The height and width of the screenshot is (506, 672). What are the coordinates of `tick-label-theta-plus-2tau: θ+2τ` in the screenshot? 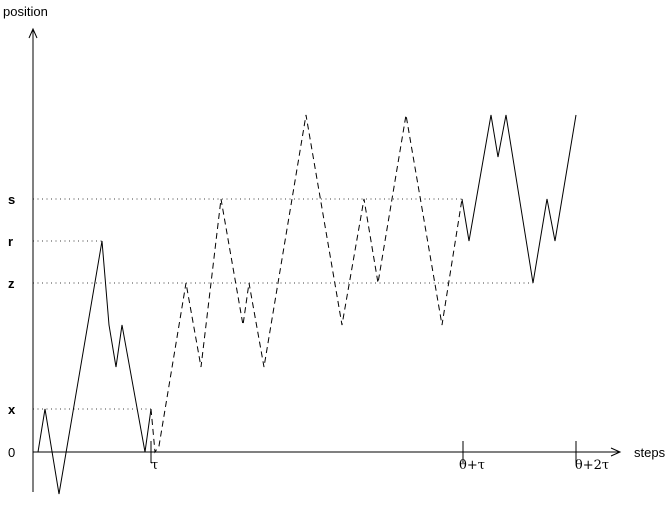 It's located at (592, 465).